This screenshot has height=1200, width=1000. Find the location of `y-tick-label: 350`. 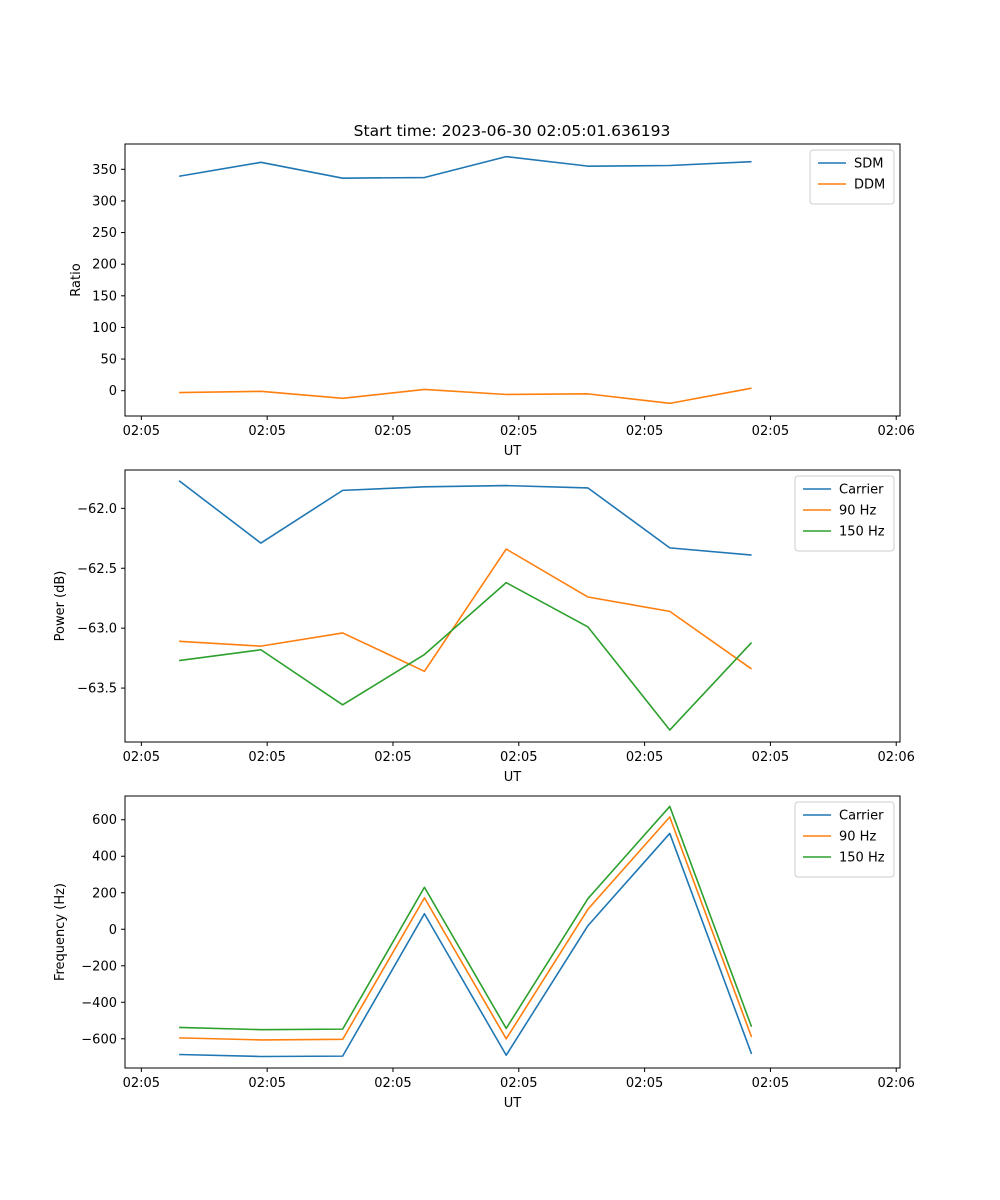

y-tick-label: 350 is located at coordinates (104, 170).